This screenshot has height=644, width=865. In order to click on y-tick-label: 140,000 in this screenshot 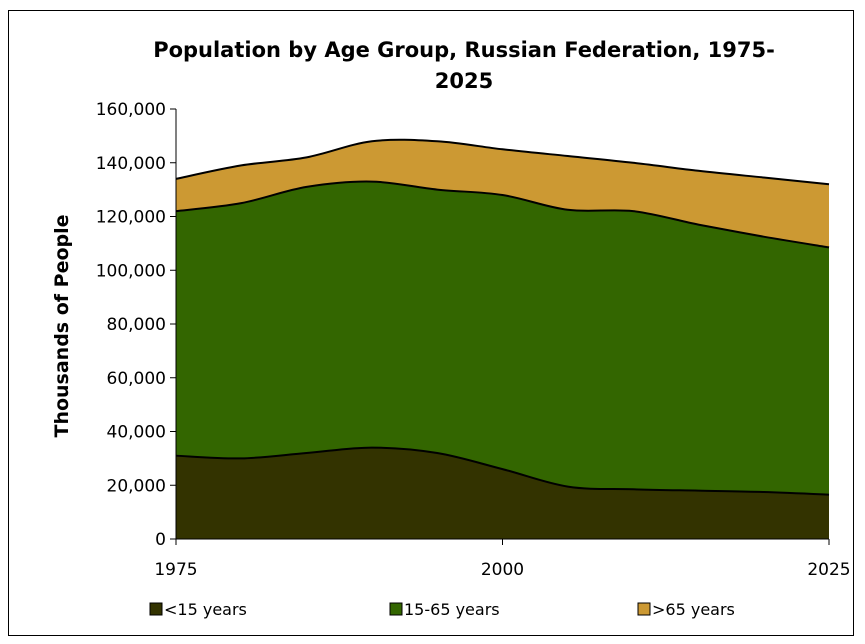, I will do `click(131, 164)`.